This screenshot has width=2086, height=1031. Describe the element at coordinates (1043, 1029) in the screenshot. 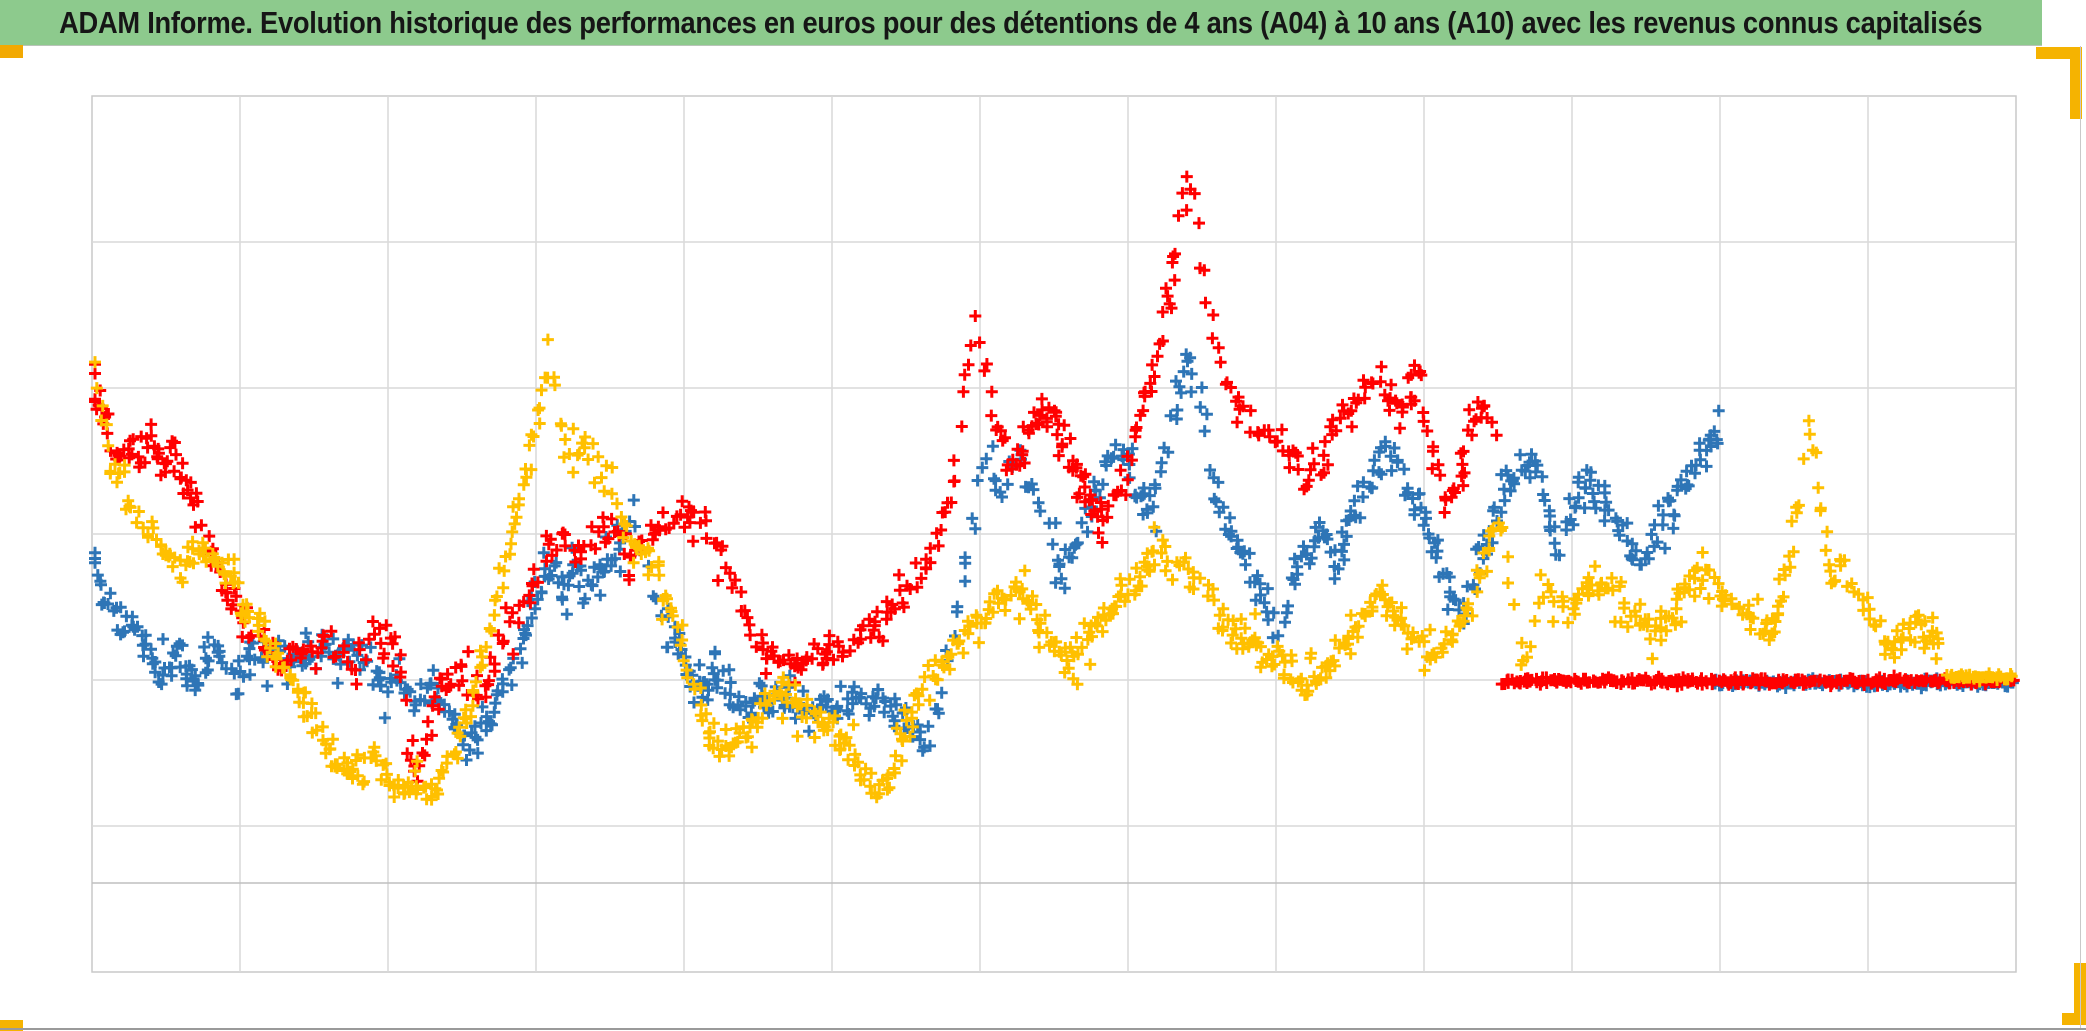

I see `chart-area-bottom-border` at that location.